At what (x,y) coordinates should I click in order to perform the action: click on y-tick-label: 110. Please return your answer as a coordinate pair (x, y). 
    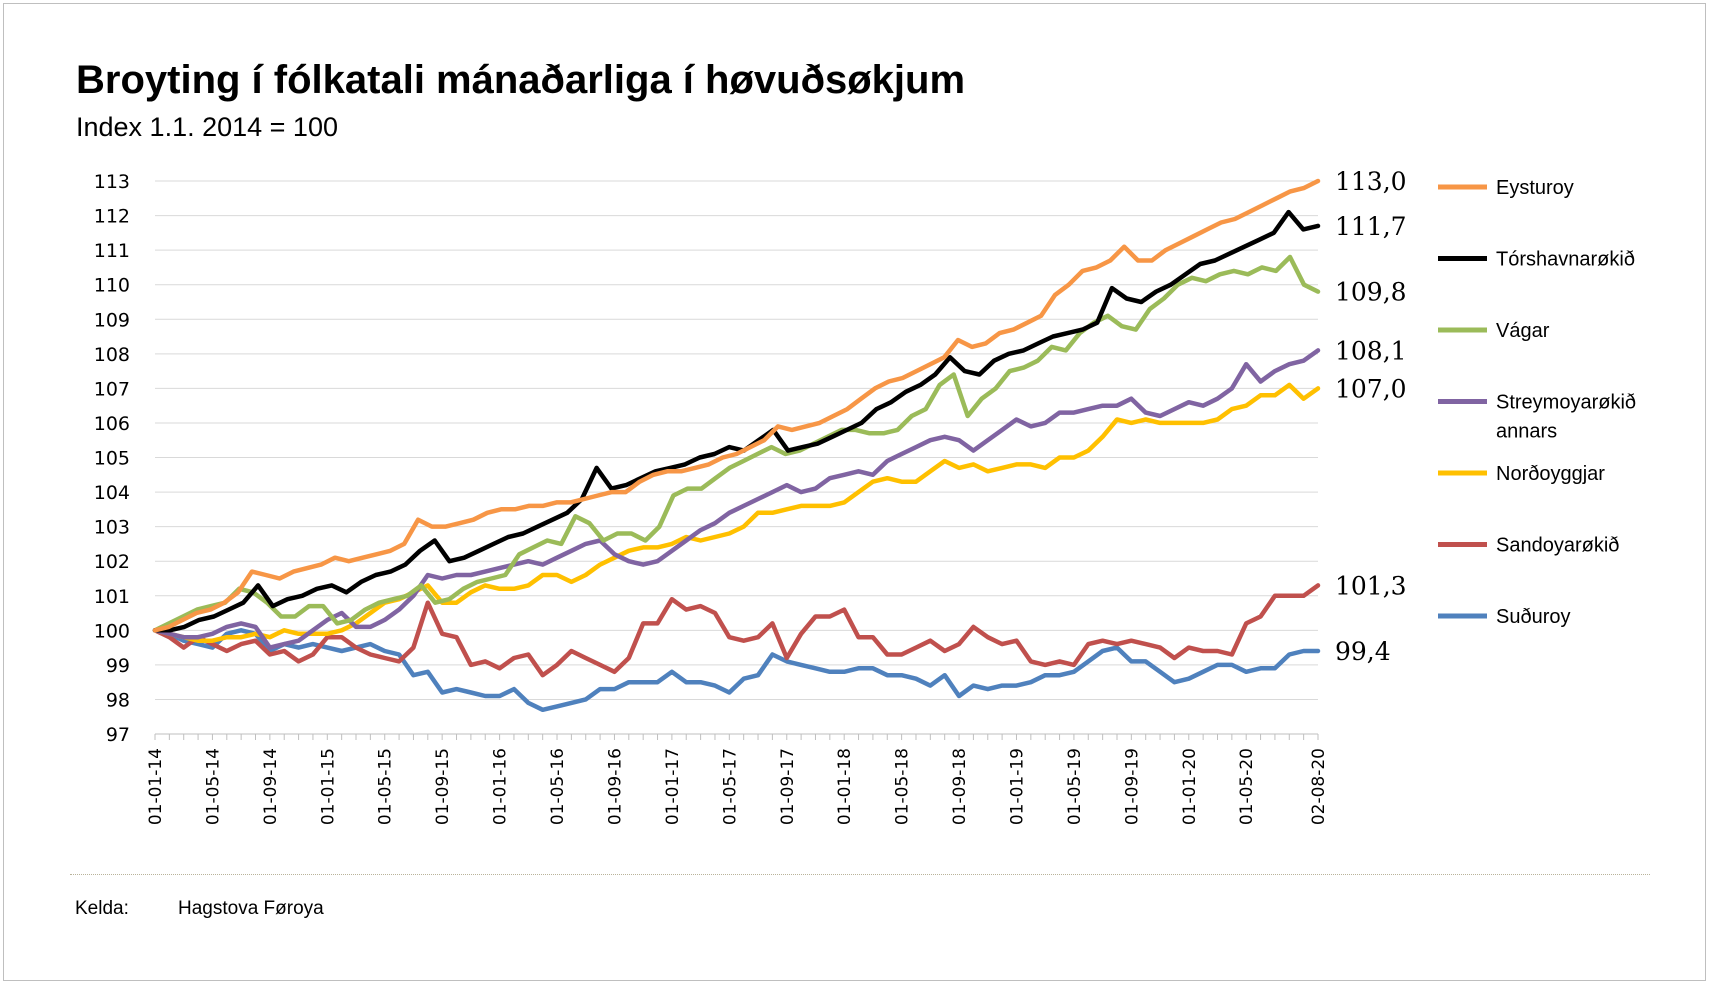
    Looking at the image, I should click on (112, 286).